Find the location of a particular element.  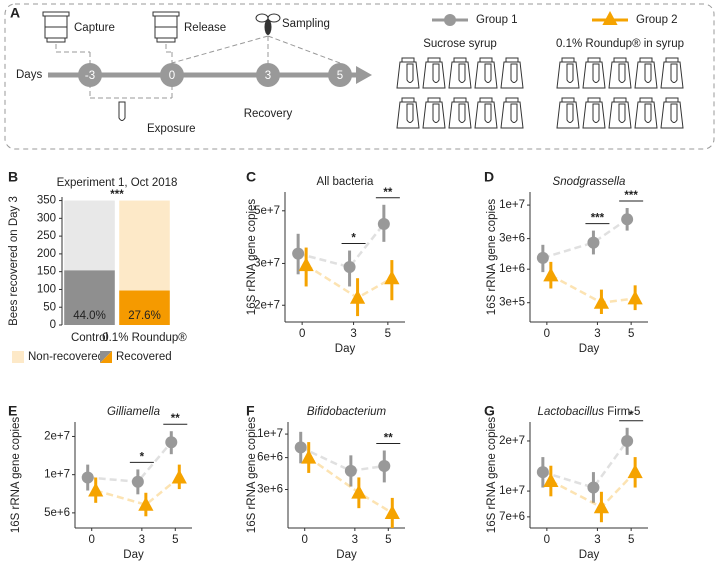

chart-title: Gilliamella is located at coordinates (133, 412).